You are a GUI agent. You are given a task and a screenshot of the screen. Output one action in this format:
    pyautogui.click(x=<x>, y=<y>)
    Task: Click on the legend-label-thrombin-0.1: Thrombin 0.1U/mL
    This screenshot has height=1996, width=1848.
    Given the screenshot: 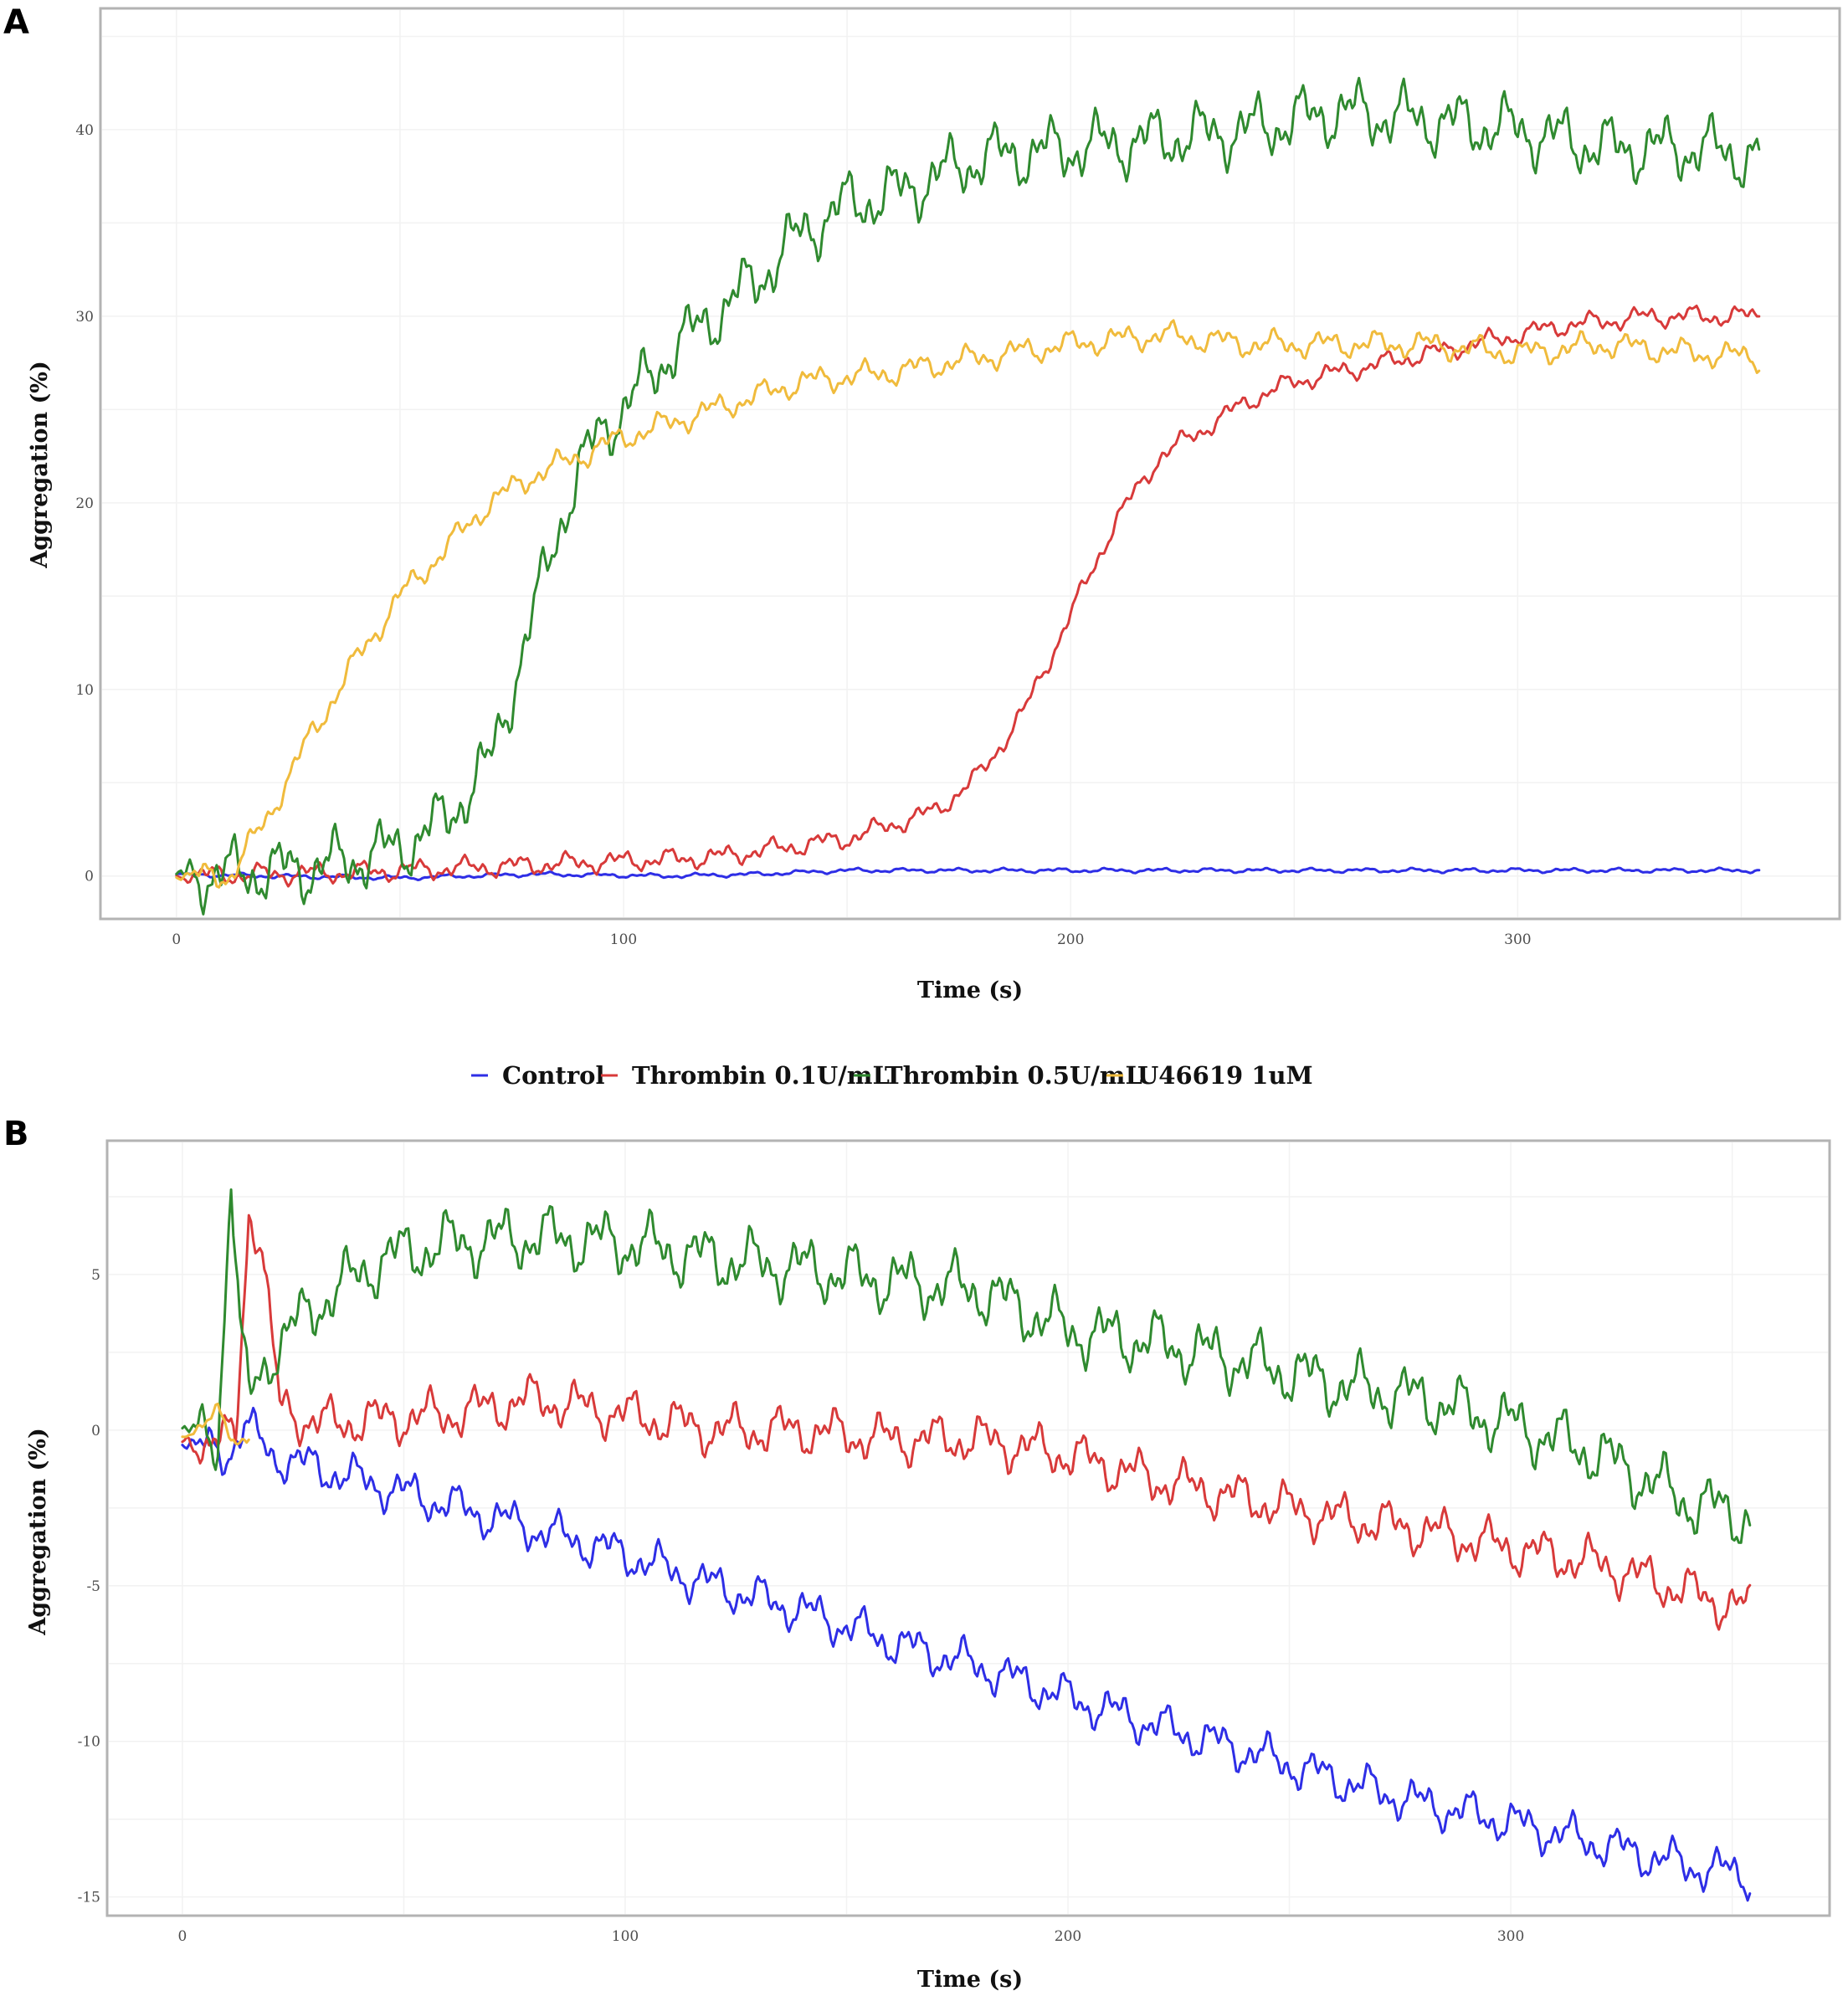 What is the action you would take?
    pyautogui.click(x=761, y=1075)
    